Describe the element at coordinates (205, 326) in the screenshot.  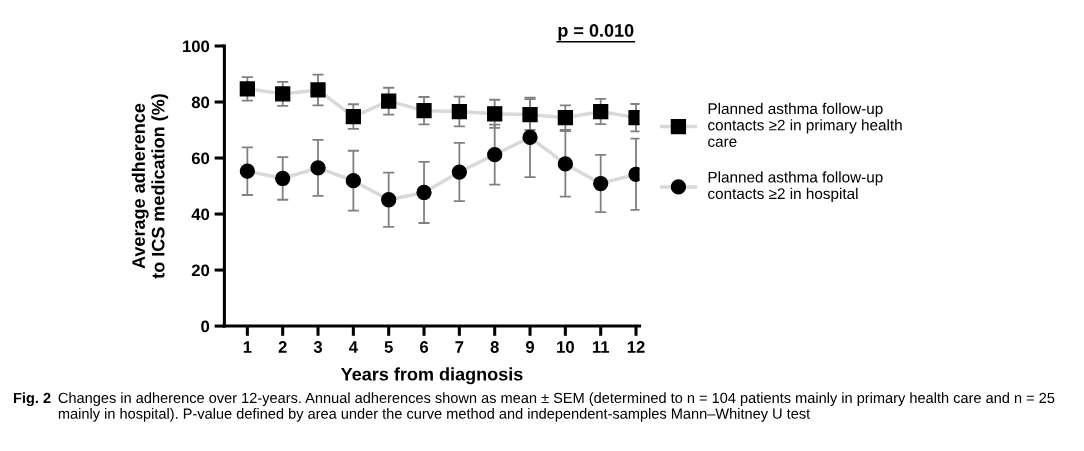
I see `y-tick-label: 0` at that location.